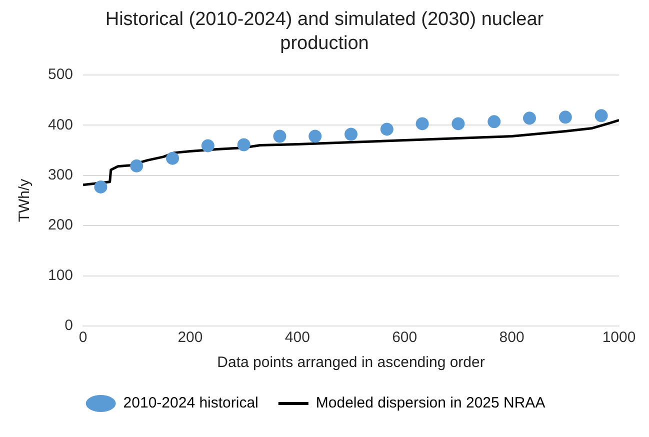 The width and height of the screenshot is (649, 437). I want to click on x-tick-label: 0, so click(83, 337).